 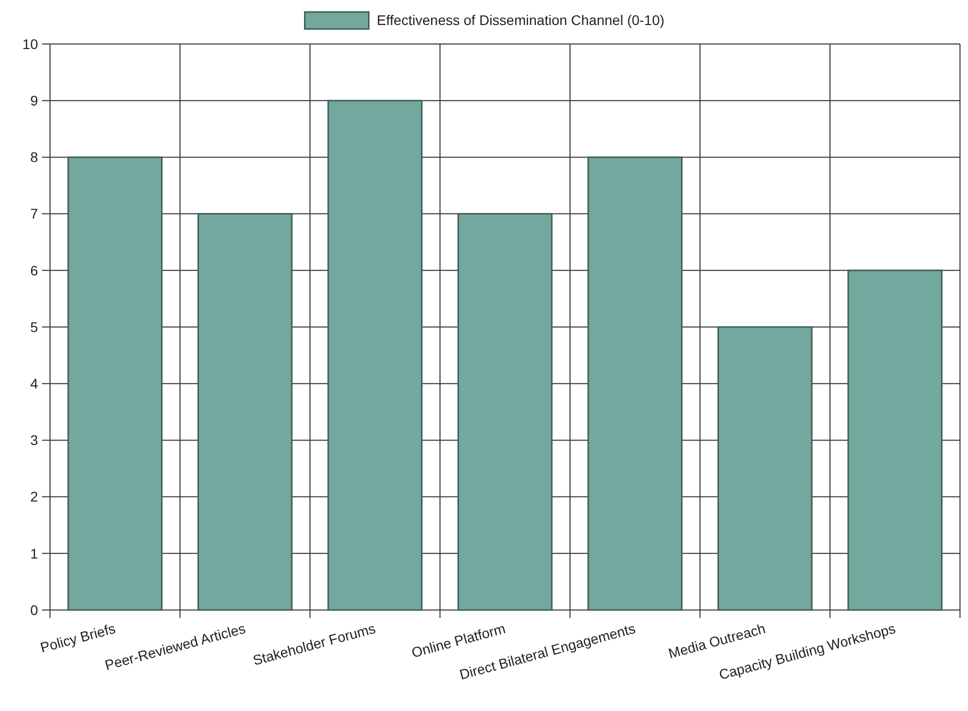 I want to click on y-tick-label: 6, so click(x=34, y=270).